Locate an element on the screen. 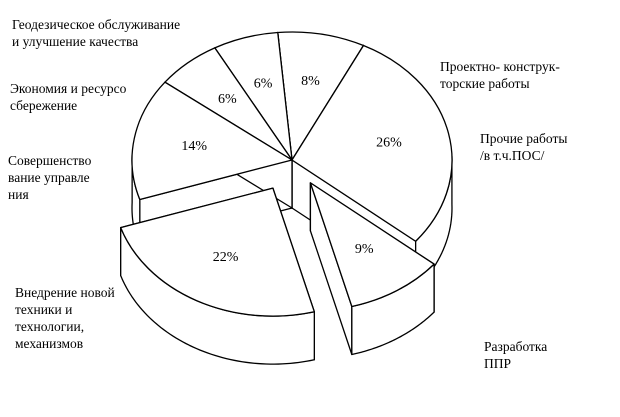 The image size is (620, 417). category-label: Разработка ППР is located at coordinates (516, 355).